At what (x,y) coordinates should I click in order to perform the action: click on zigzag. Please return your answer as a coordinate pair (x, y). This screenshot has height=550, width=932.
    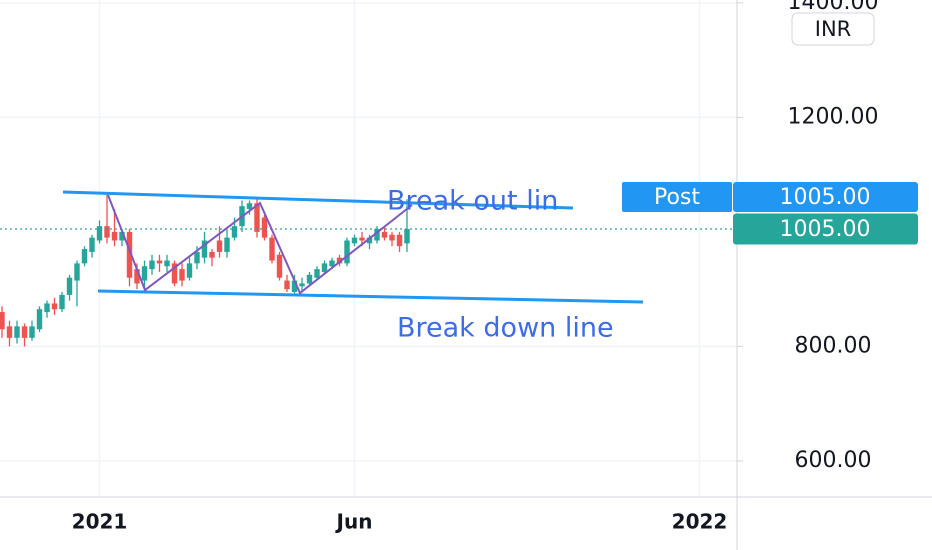
    Looking at the image, I should click on (260, 244).